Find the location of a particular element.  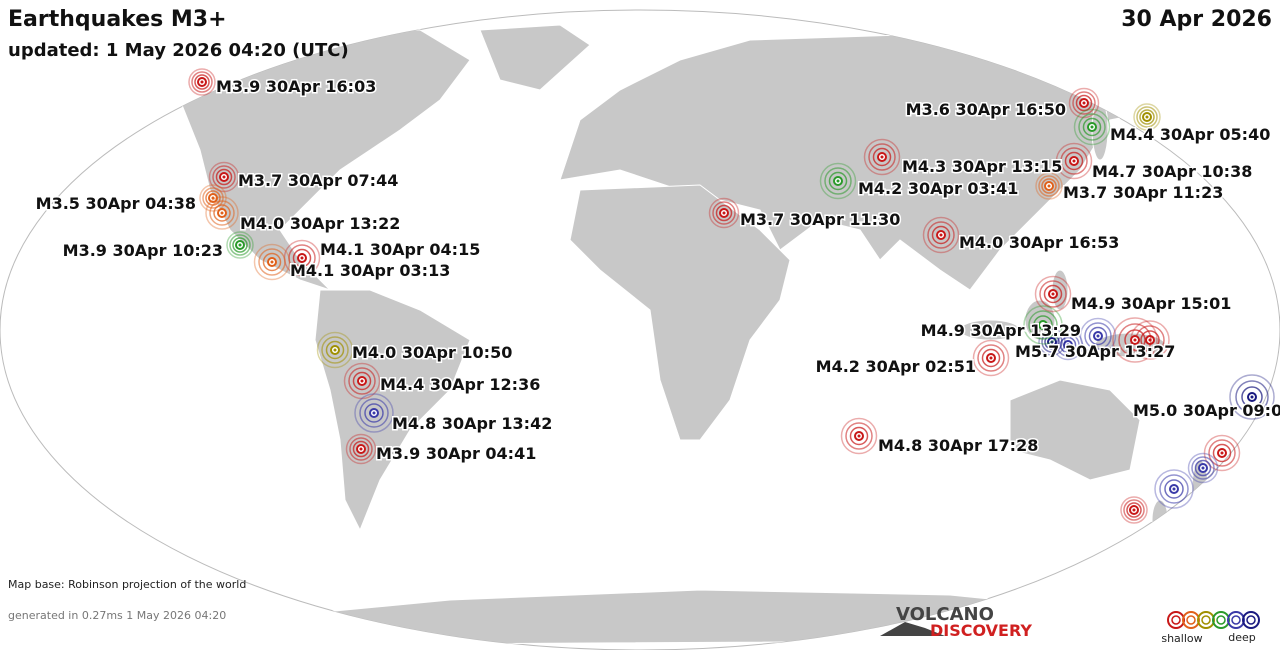

quake-label: M5.7 30Apr 13:27 is located at coordinates (1095, 351).